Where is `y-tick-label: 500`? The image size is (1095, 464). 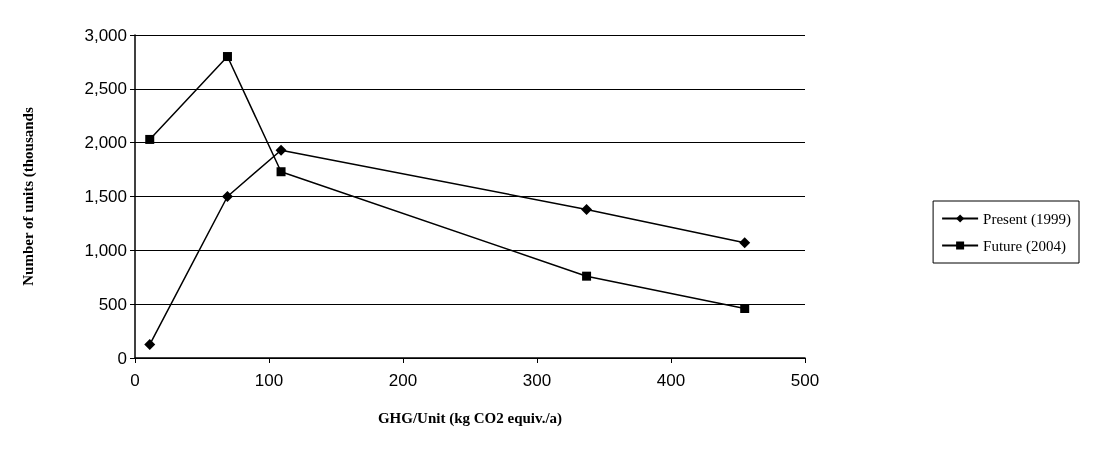
y-tick-label: 500 is located at coordinates (112, 304).